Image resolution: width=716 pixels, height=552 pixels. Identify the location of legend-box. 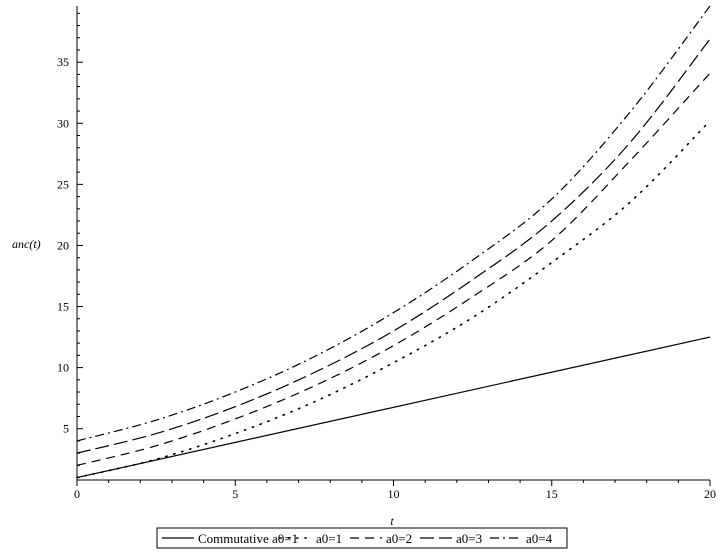
(362, 538).